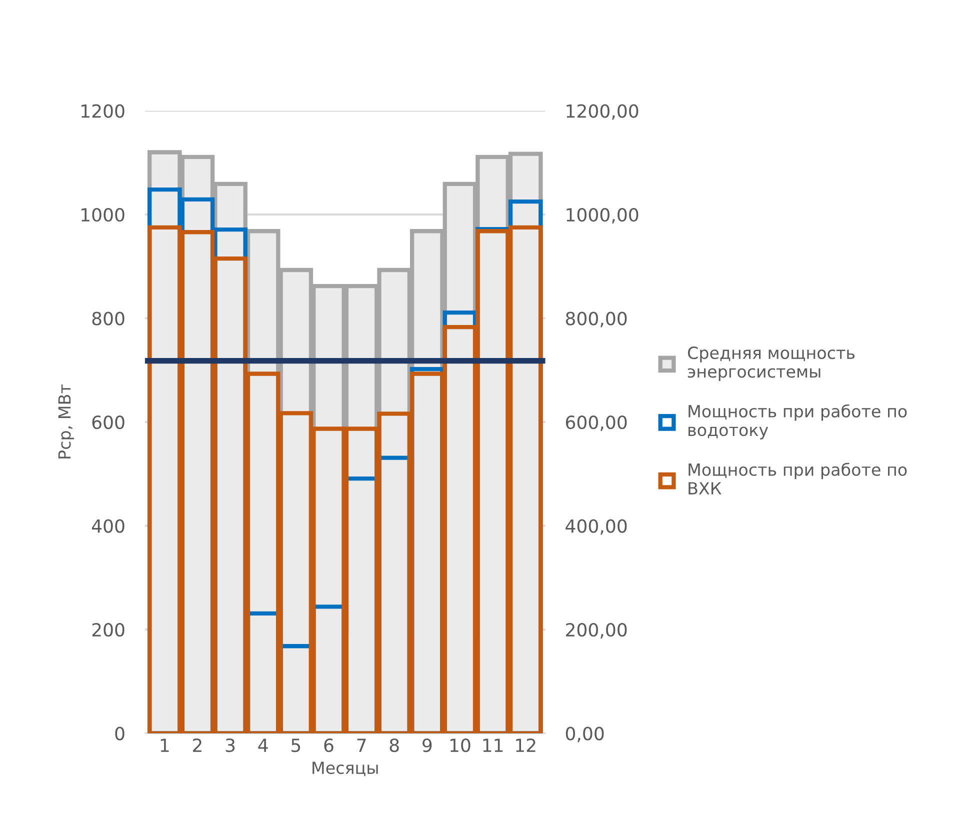 The width and height of the screenshot is (960, 839). Describe the element at coordinates (427, 745) in the screenshot. I see `x-tick-label: 9` at that location.